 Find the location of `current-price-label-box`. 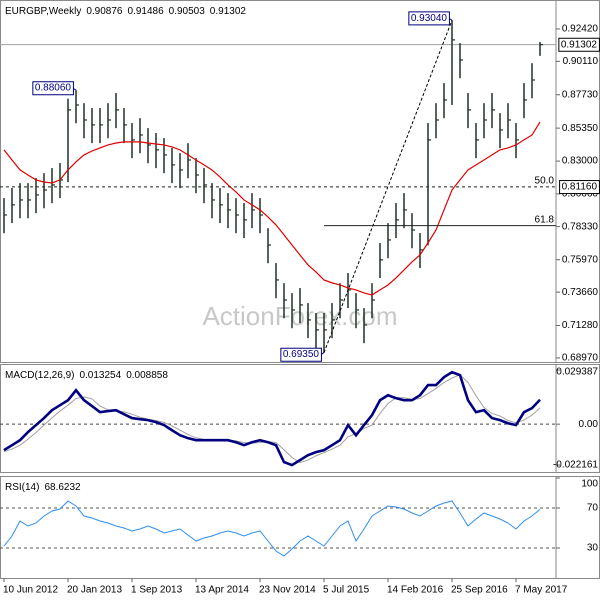

current-price-label-box is located at coordinates (579, 44).